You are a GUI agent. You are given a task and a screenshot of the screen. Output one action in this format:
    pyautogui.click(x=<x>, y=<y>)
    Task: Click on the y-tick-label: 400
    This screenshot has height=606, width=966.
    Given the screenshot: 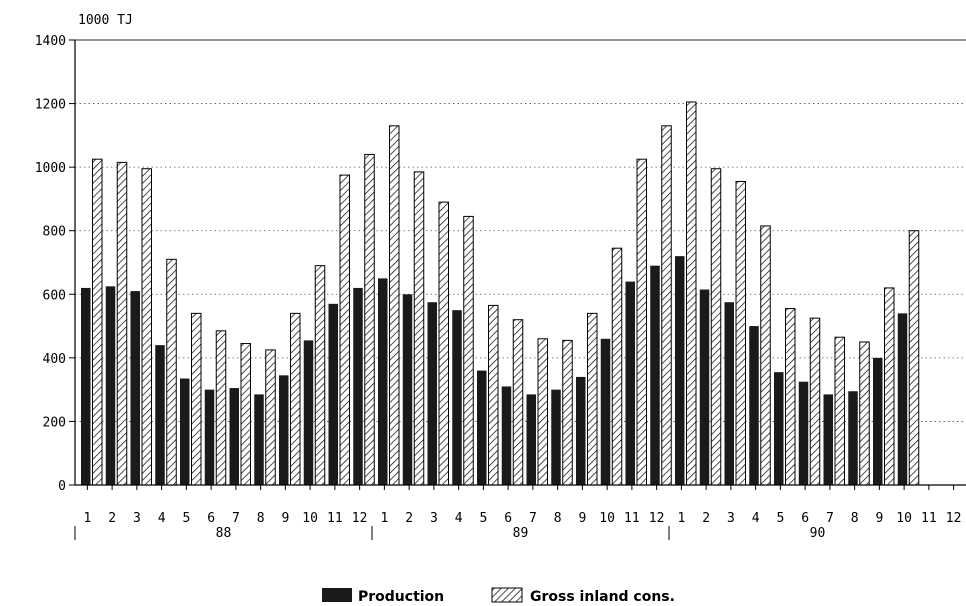 What is the action you would take?
    pyautogui.click(x=54, y=359)
    